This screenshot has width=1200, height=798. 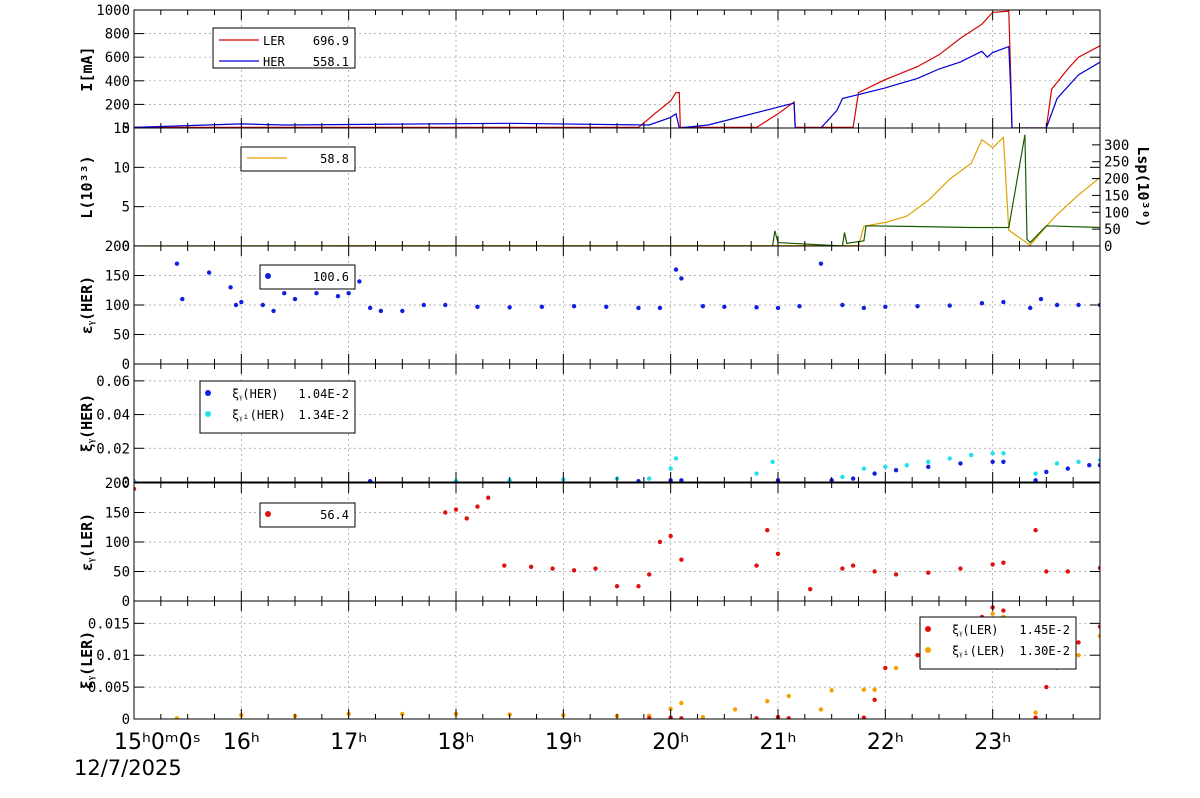 What do you see at coordinates (128, 768) in the screenshot?
I see `date-label: 12/7/2025` at bounding box center [128, 768].